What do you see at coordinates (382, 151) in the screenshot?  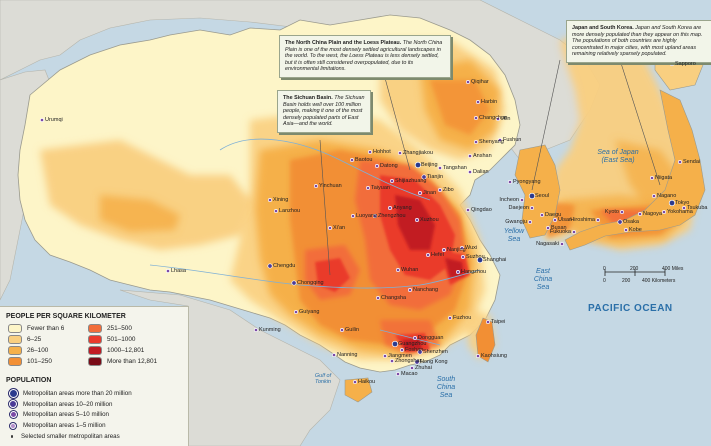 I see `city-label: Hohhot` at bounding box center [382, 151].